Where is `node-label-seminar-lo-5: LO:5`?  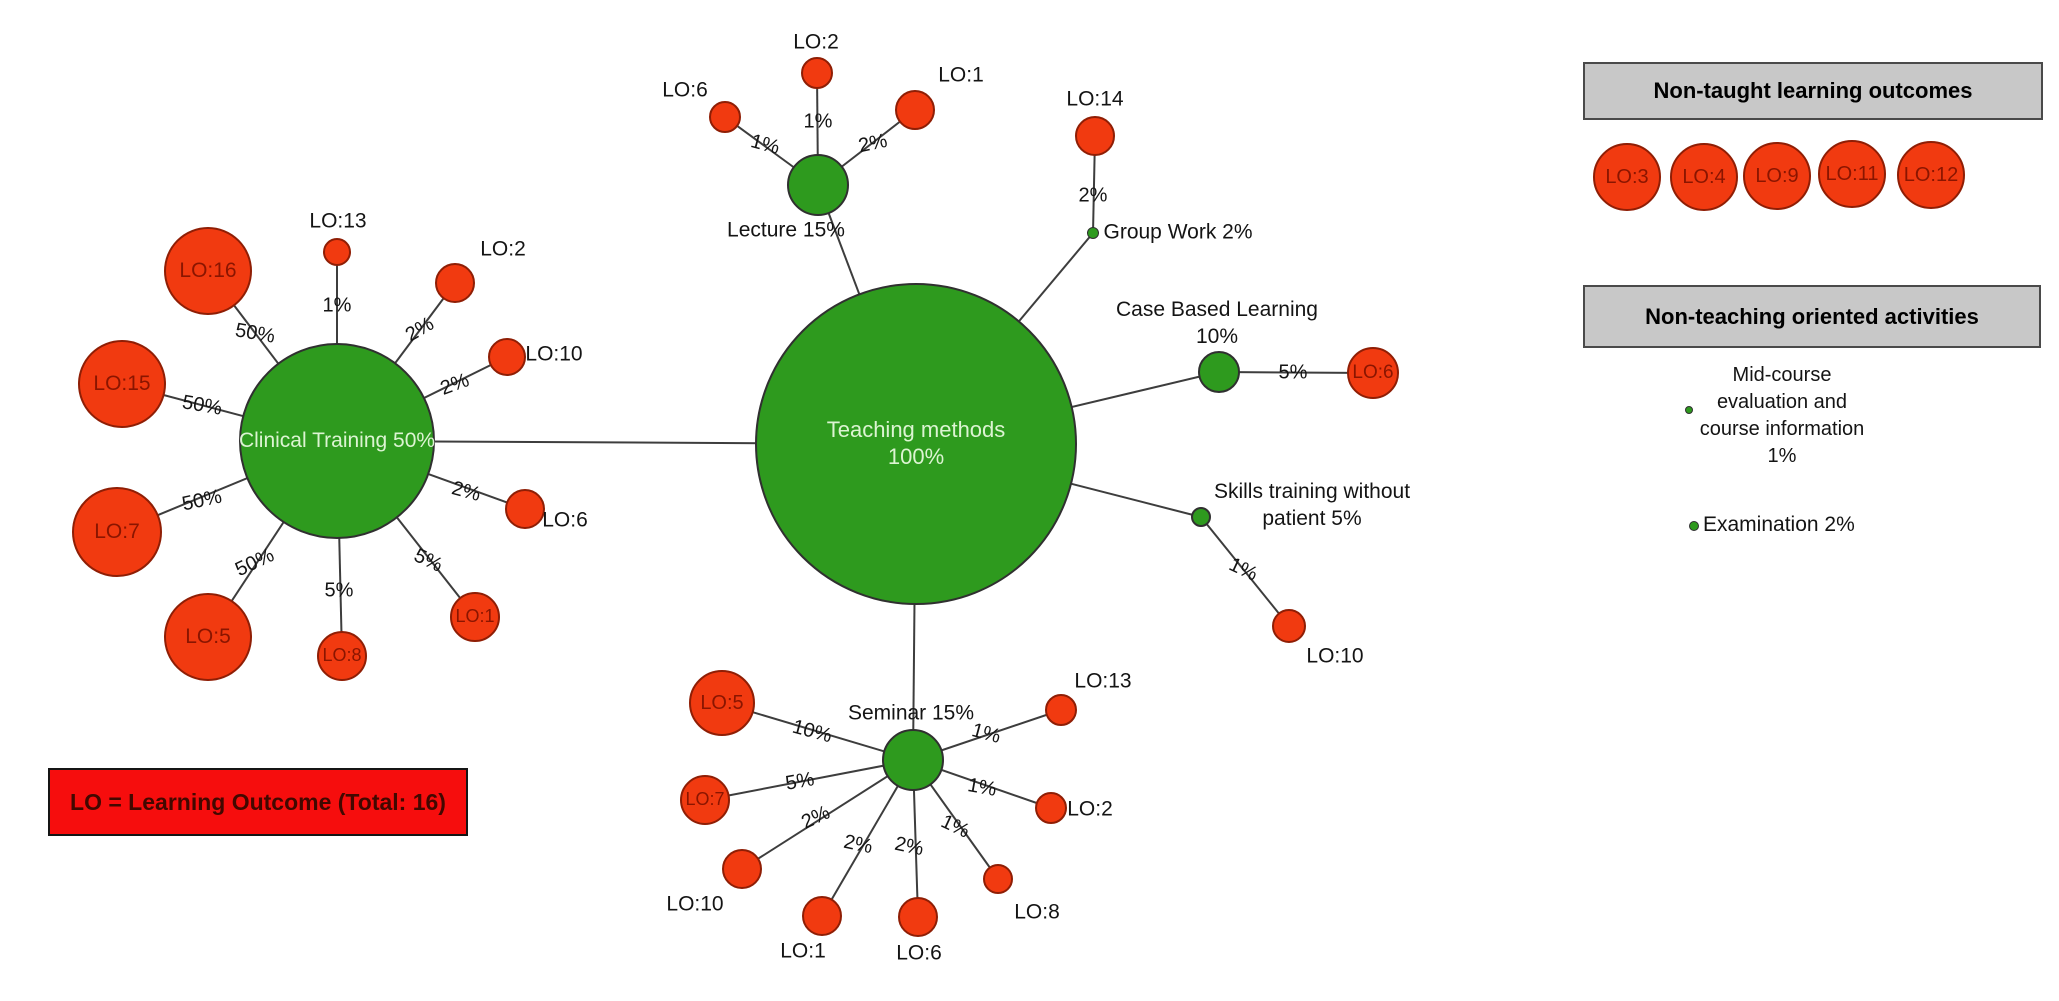 node-label-seminar-lo-5: LO:5 is located at coordinates (722, 702).